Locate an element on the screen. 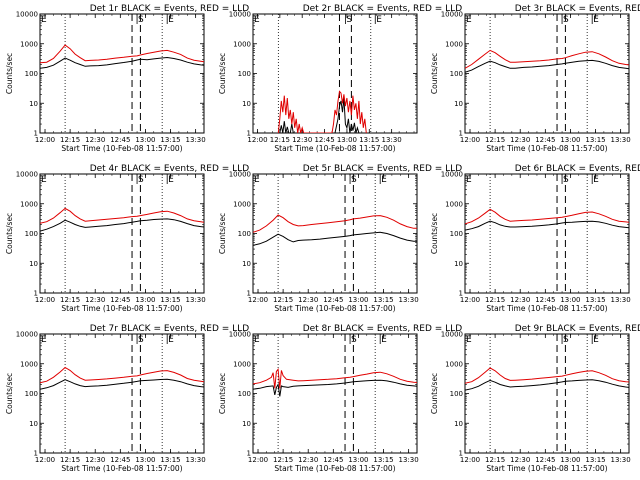  panel-title: Det 3r is located at coordinates (529, 9).